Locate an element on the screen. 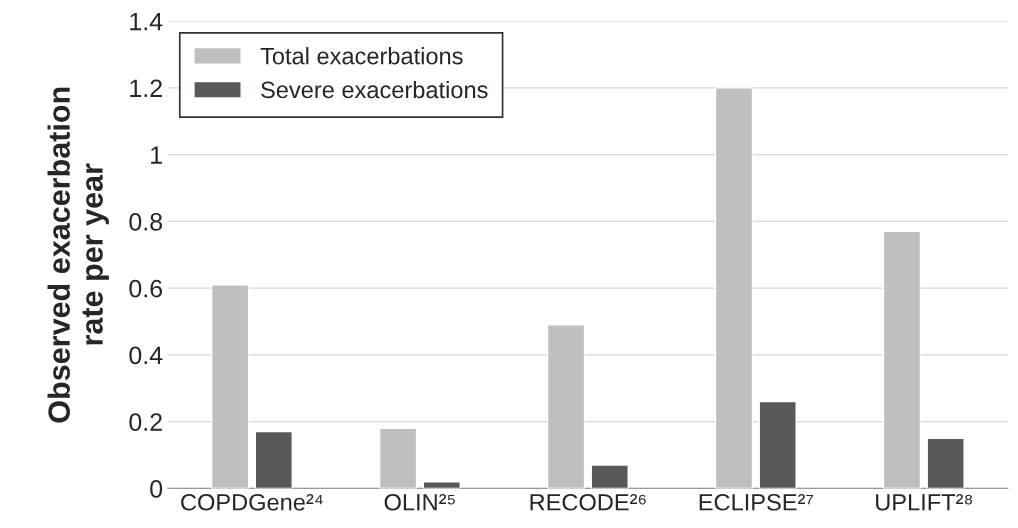  x-tick-label: ECLIPSE²⁷ is located at coordinates (756, 502).